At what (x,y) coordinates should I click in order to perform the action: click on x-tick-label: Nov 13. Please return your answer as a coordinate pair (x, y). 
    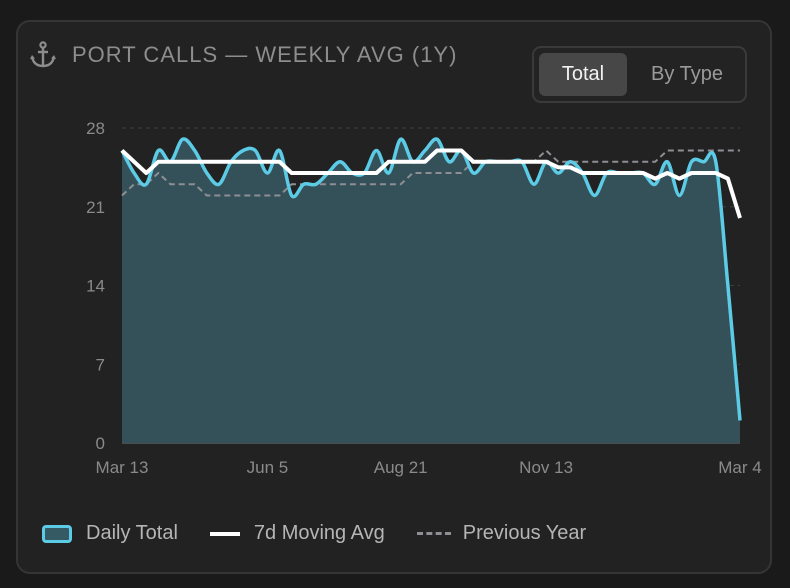
    Looking at the image, I should click on (546, 467).